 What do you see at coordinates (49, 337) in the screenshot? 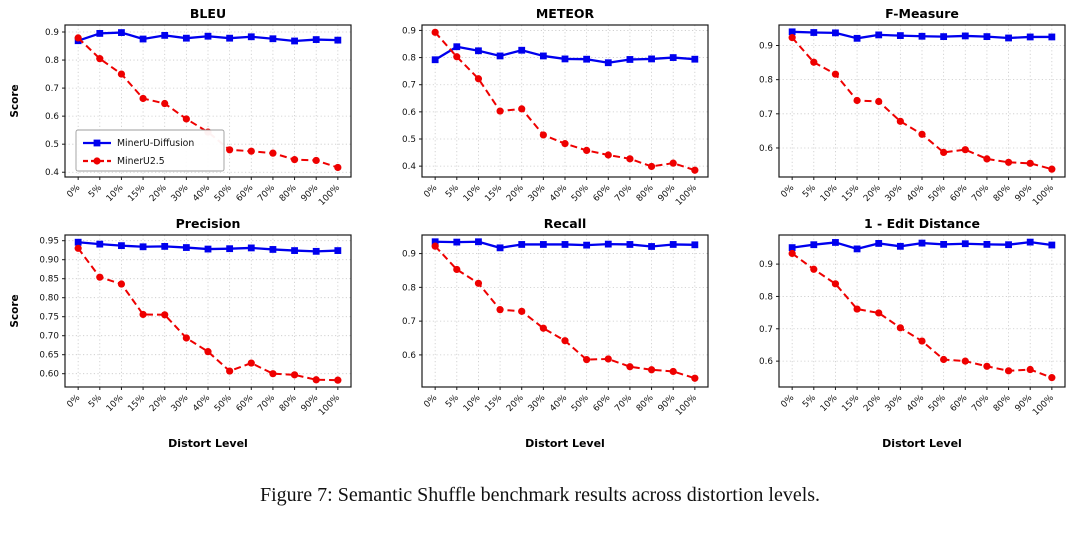
I see `y-tick-label: 0.70` at bounding box center [49, 337].